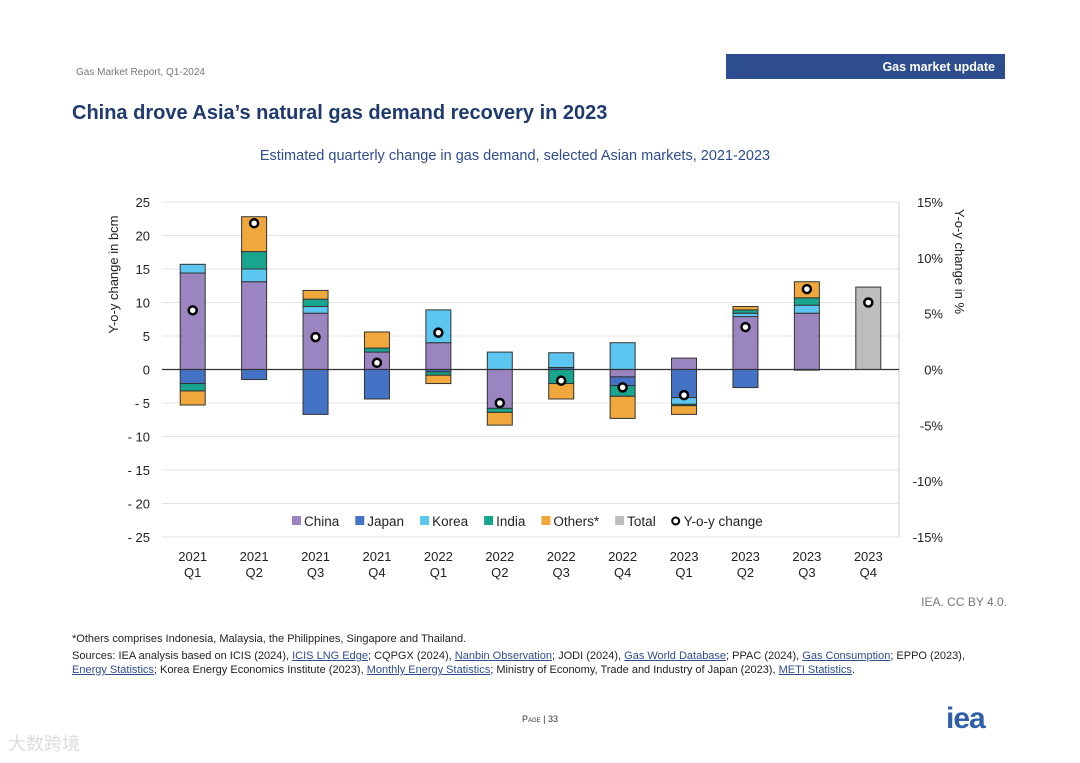  I want to click on source-link: ICIS LNG Edge, so click(330, 656).